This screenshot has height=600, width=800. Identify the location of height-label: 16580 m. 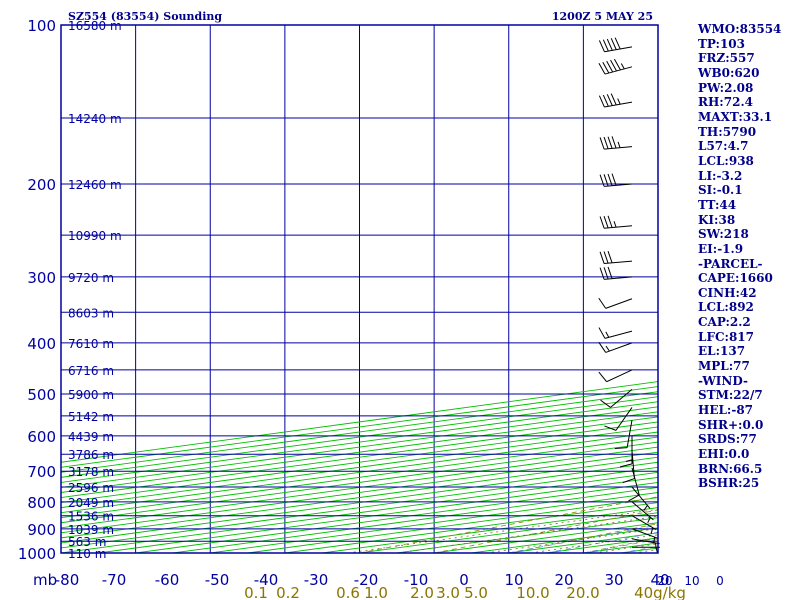
(95, 26).